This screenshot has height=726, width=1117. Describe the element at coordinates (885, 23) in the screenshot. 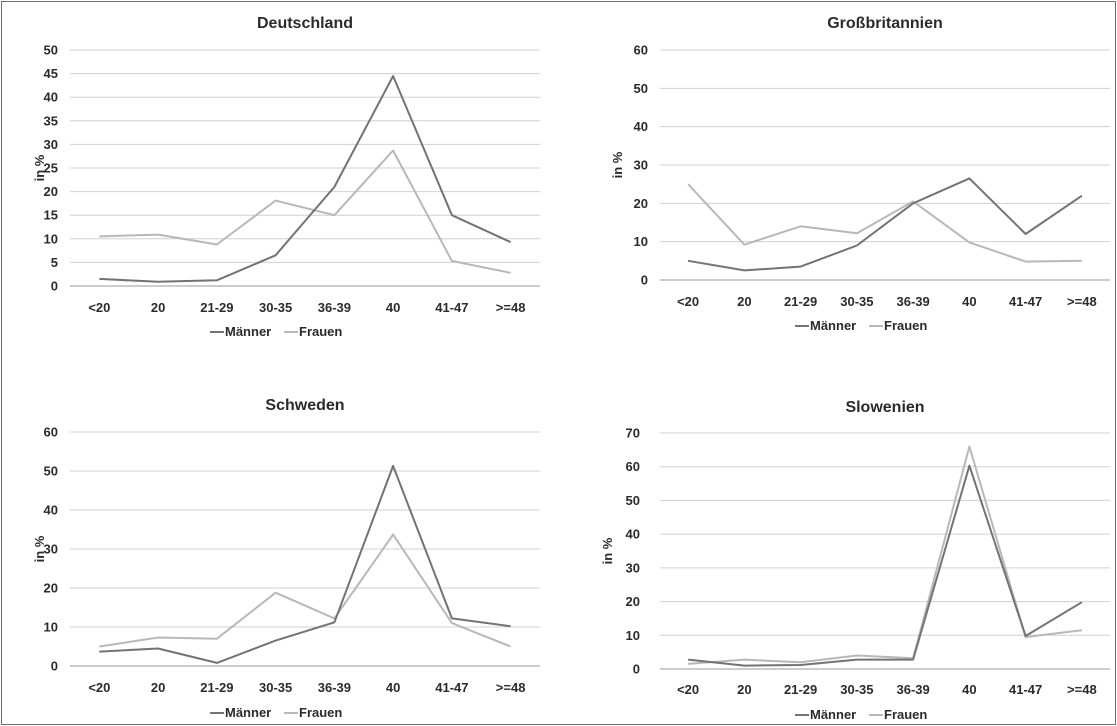

I see `chart-title: Großbritannien` at that location.